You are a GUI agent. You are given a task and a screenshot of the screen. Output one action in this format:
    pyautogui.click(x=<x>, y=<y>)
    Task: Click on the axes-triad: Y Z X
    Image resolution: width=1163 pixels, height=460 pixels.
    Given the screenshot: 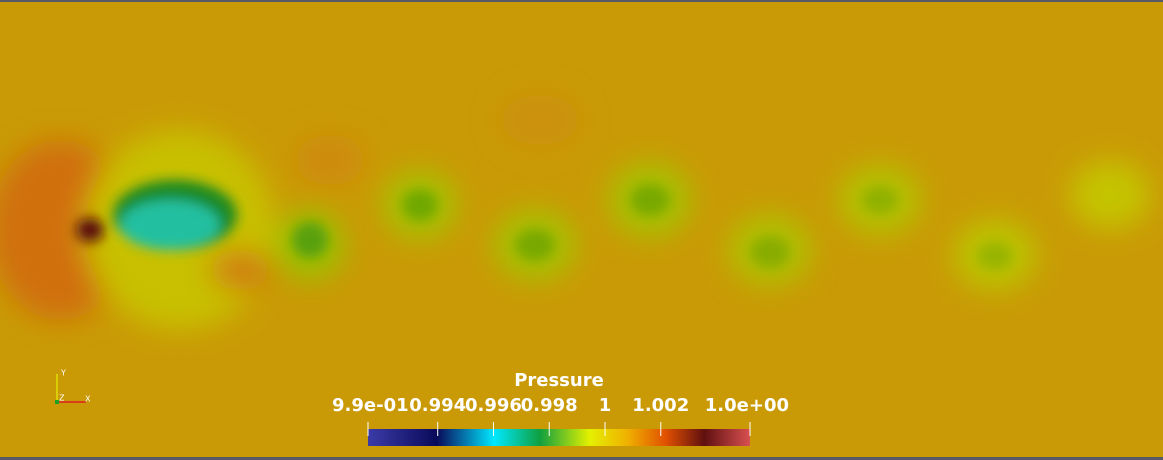 What is the action you would take?
    pyautogui.click(x=73, y=386)
    